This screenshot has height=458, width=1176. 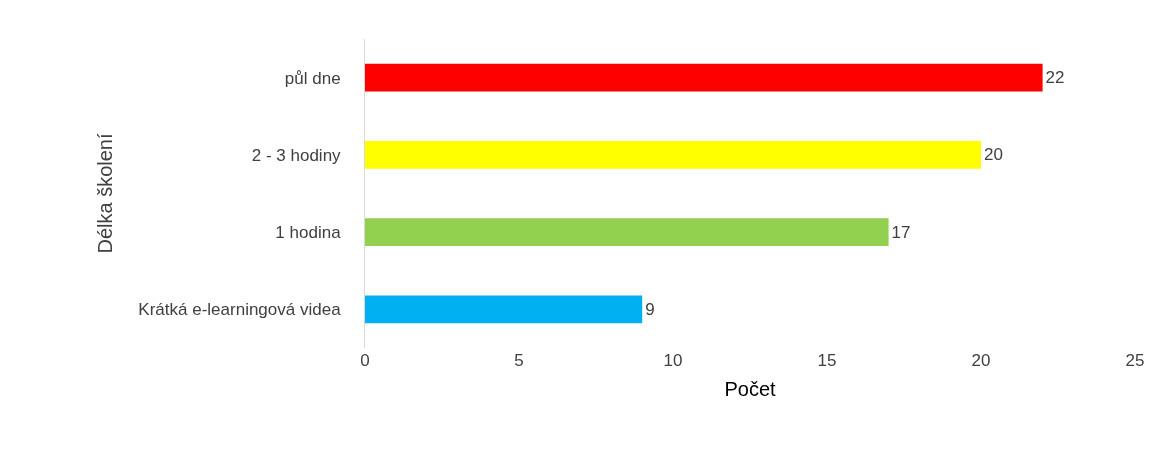 What do you see at coordinates (312, 78) in the screenshot?
I see `y-tick-label: půl dne` at bounding box center [312, 78].